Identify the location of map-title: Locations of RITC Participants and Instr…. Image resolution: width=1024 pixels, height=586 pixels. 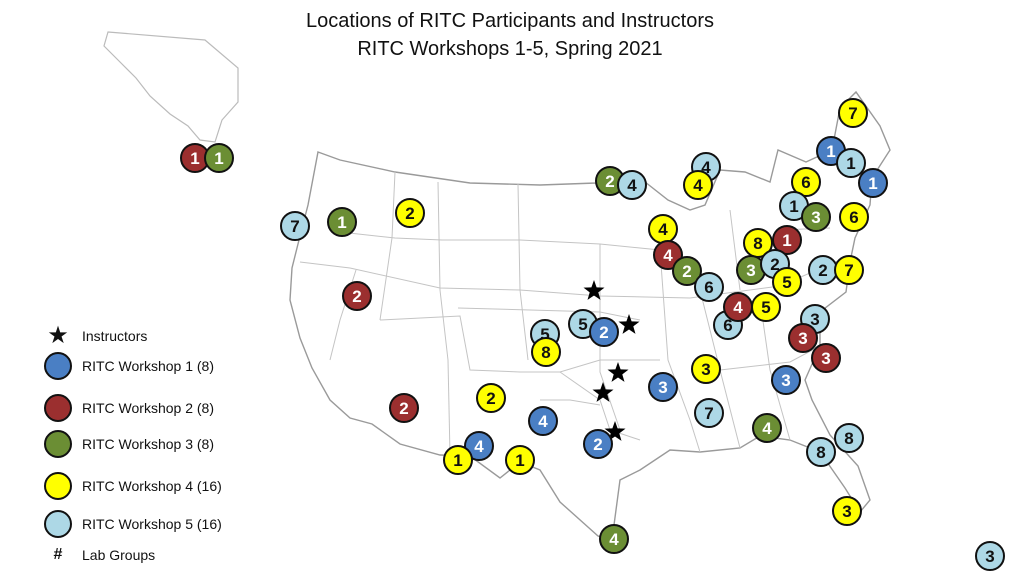
(510, 21).